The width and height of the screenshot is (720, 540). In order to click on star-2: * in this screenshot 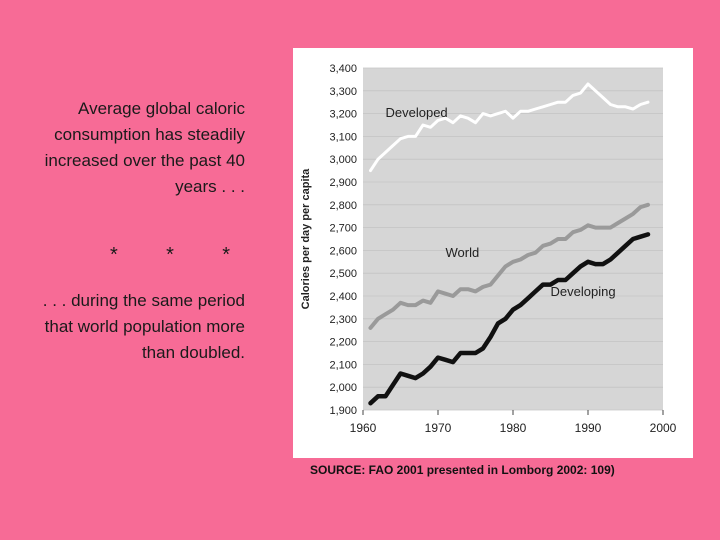, I will do `click(170, 255)`.